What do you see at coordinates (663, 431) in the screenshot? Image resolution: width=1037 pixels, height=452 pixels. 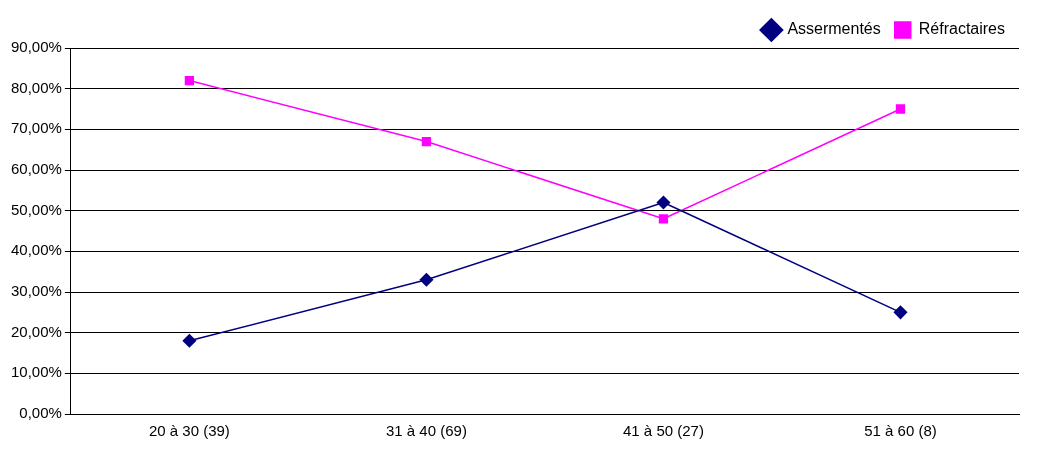 I see `x-tick-label: 41 à 50 (27)` at bounding box center [663, 431].